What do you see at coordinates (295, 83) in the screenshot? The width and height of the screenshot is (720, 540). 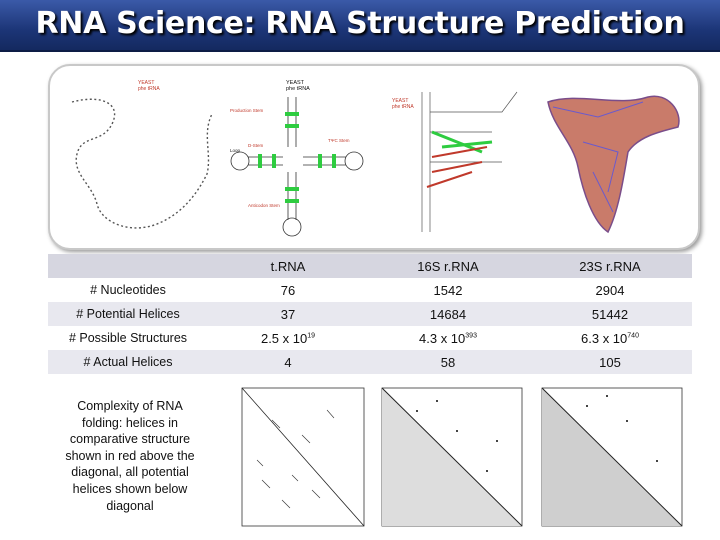 I see `panel2-label-1: YEAST` at bounding box center [295, 83].